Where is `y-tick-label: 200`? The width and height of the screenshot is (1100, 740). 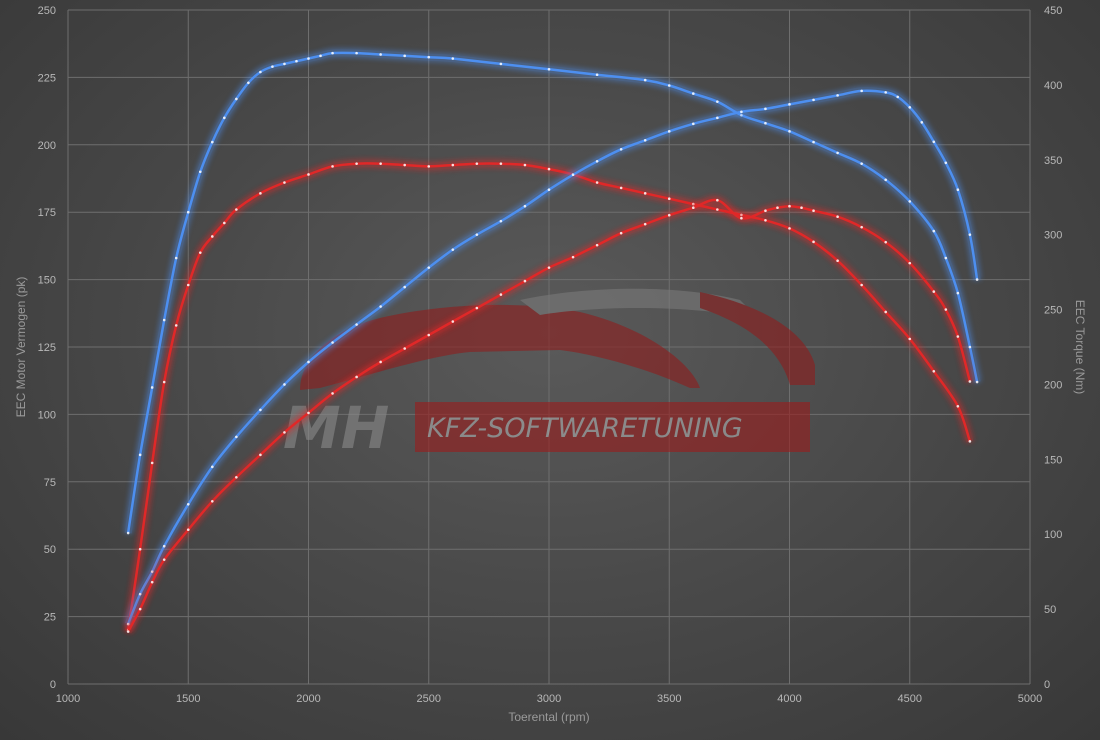 y-tick-label: 200 is located at coordinates (47, 146).